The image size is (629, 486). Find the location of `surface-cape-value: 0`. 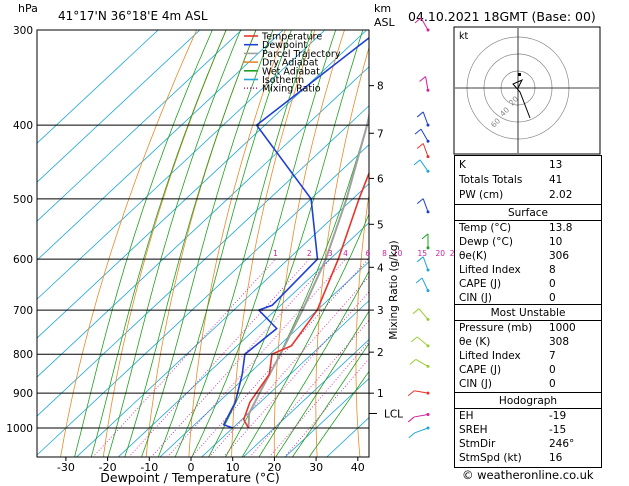

surface-cape-value: 0 is located at coordinates (552, 284).